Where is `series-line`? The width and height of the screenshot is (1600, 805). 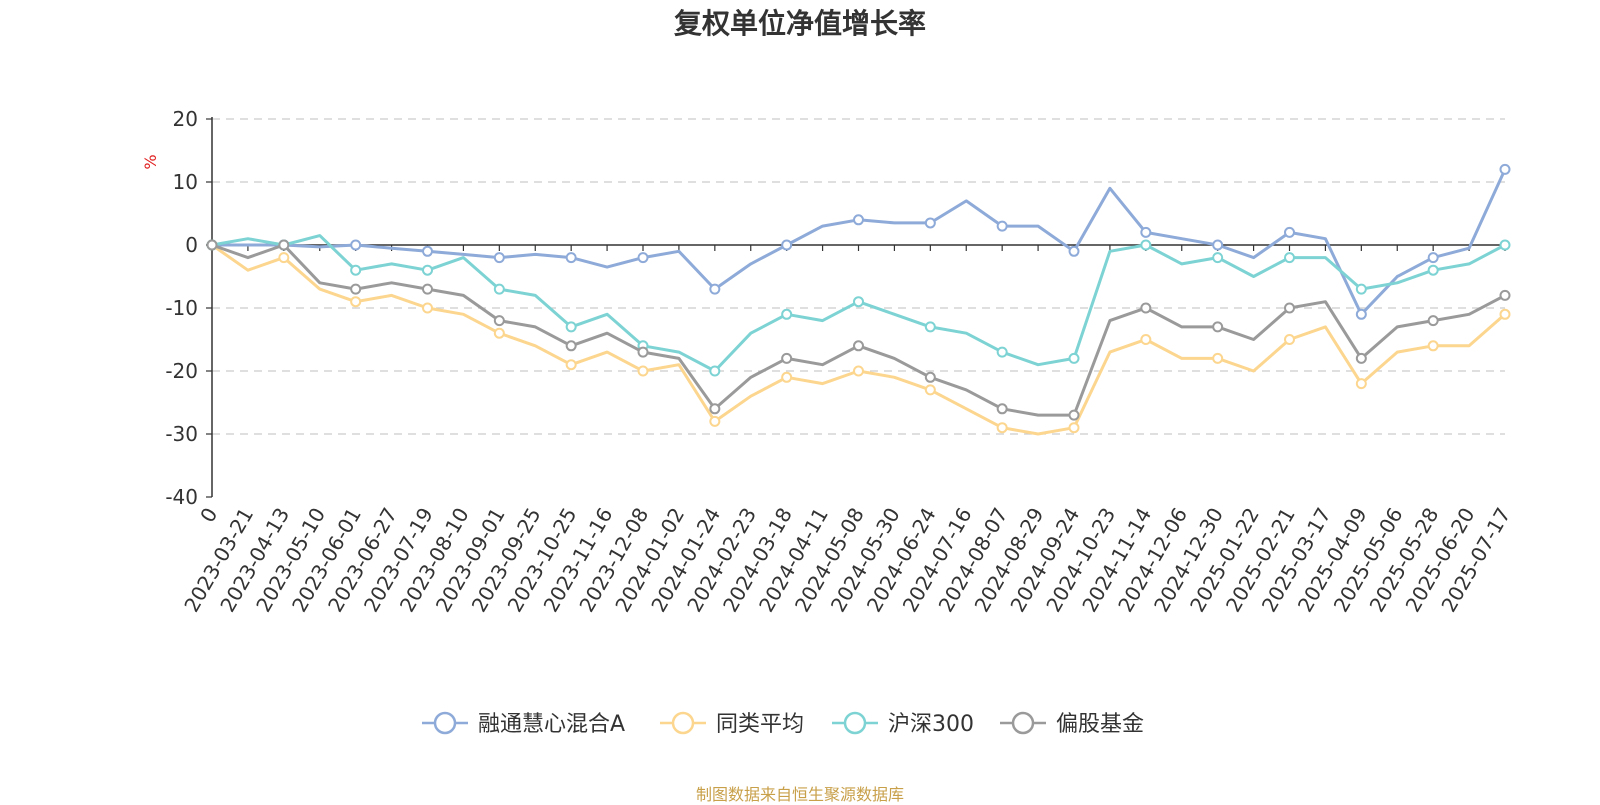
series-line is located at coordinates (859, 242).